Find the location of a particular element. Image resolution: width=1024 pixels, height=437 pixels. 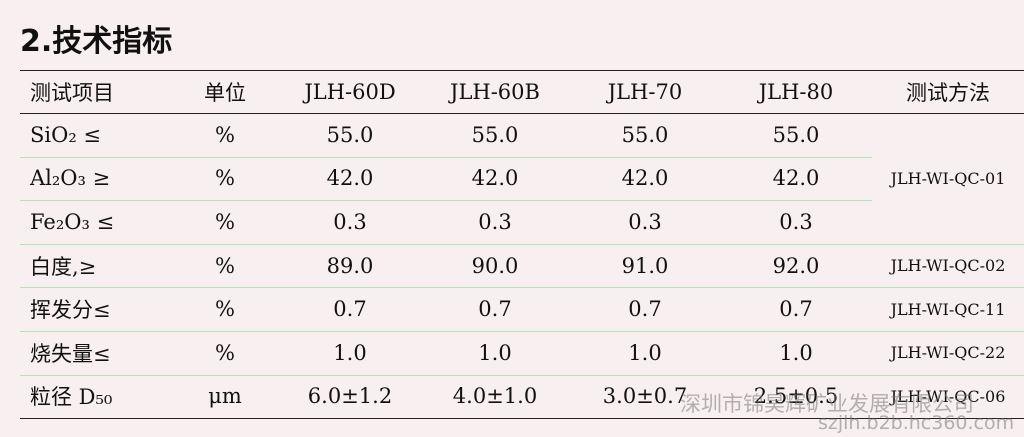

header-cell: JLH-60B is located at coordinates (495, 91).